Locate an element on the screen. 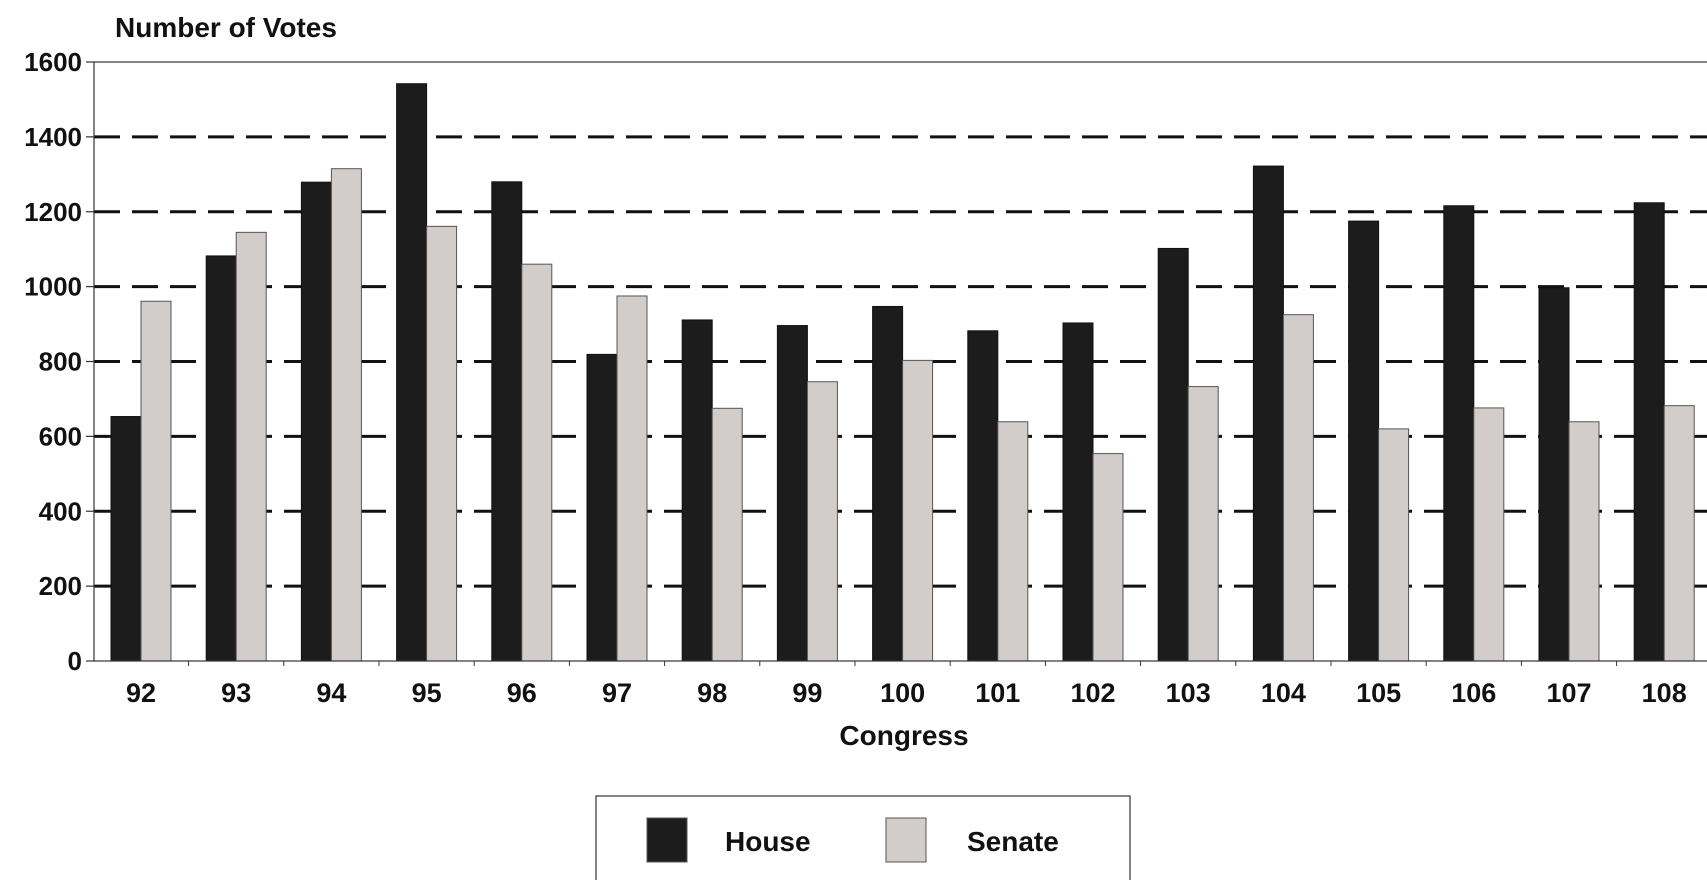  x-axis-title: Congress is located at coordinates (903, 735).